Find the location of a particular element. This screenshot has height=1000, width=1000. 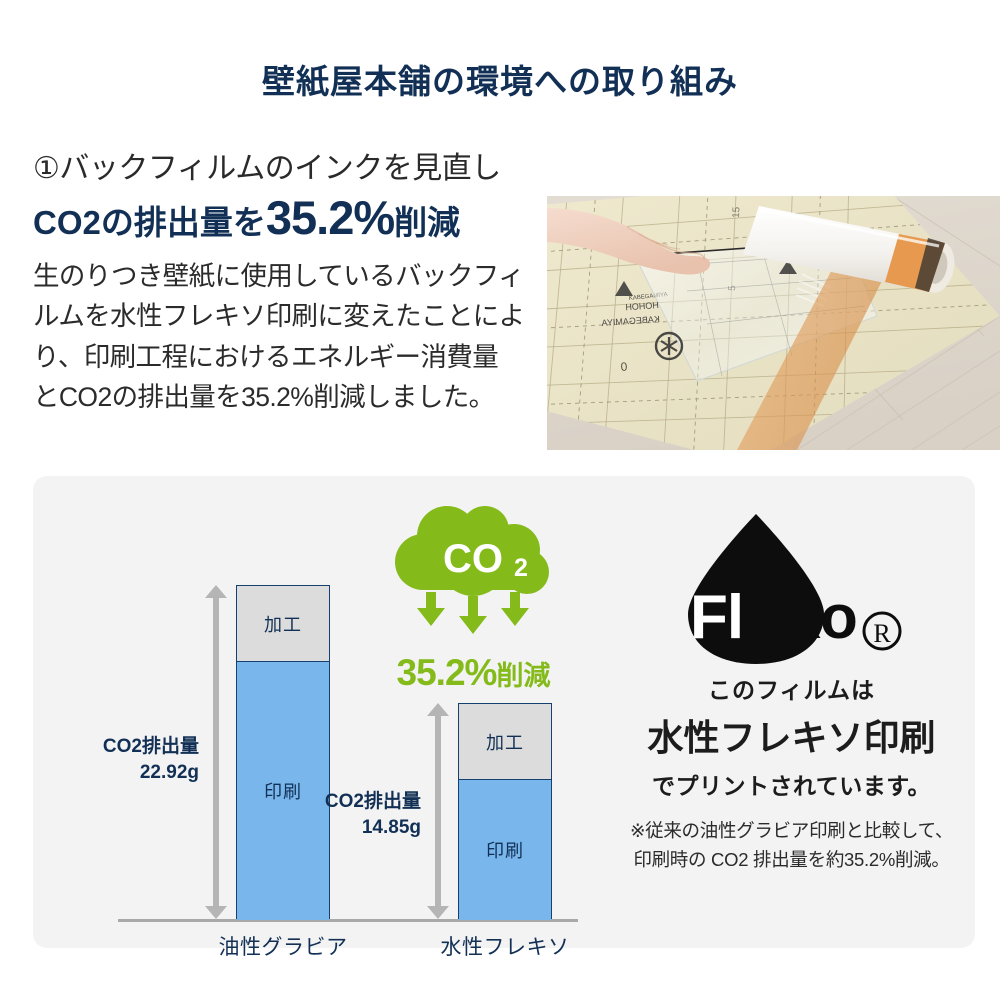

category-label-water-flexo: 水性フレキソ is located at coordinates (505, 947).